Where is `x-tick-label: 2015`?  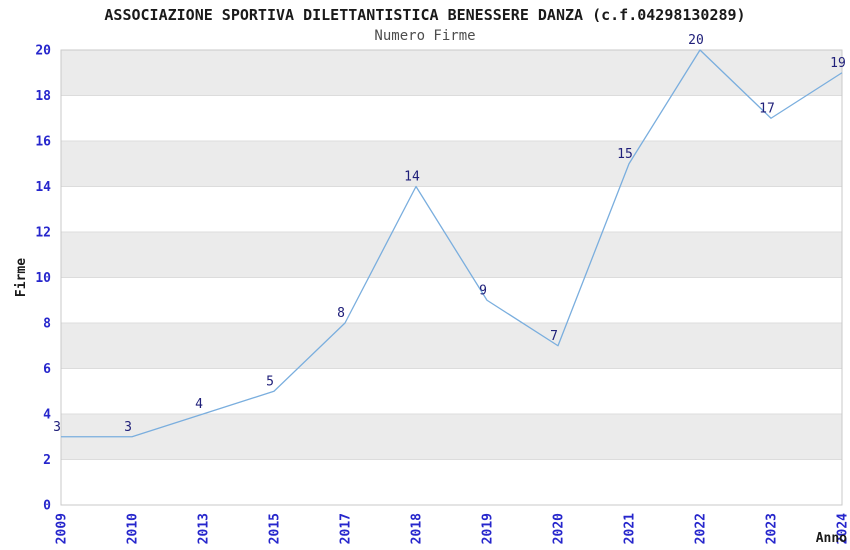
x-tick-label: 2015 is located at coordinates (275, 528).